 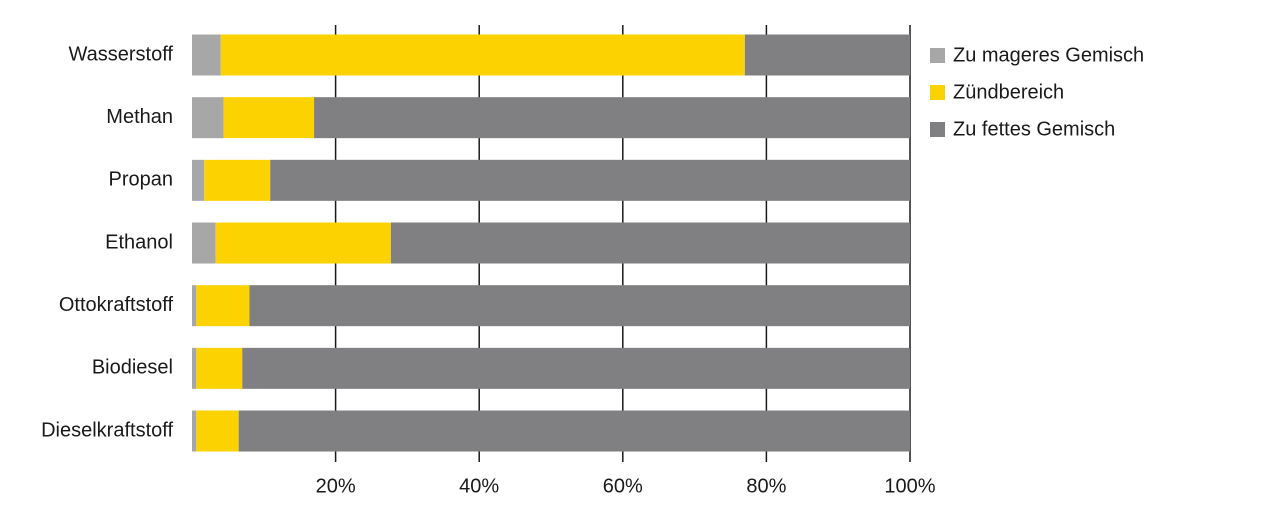 I want to click on x-tick-label: 80%, so click(x=766, y=486).